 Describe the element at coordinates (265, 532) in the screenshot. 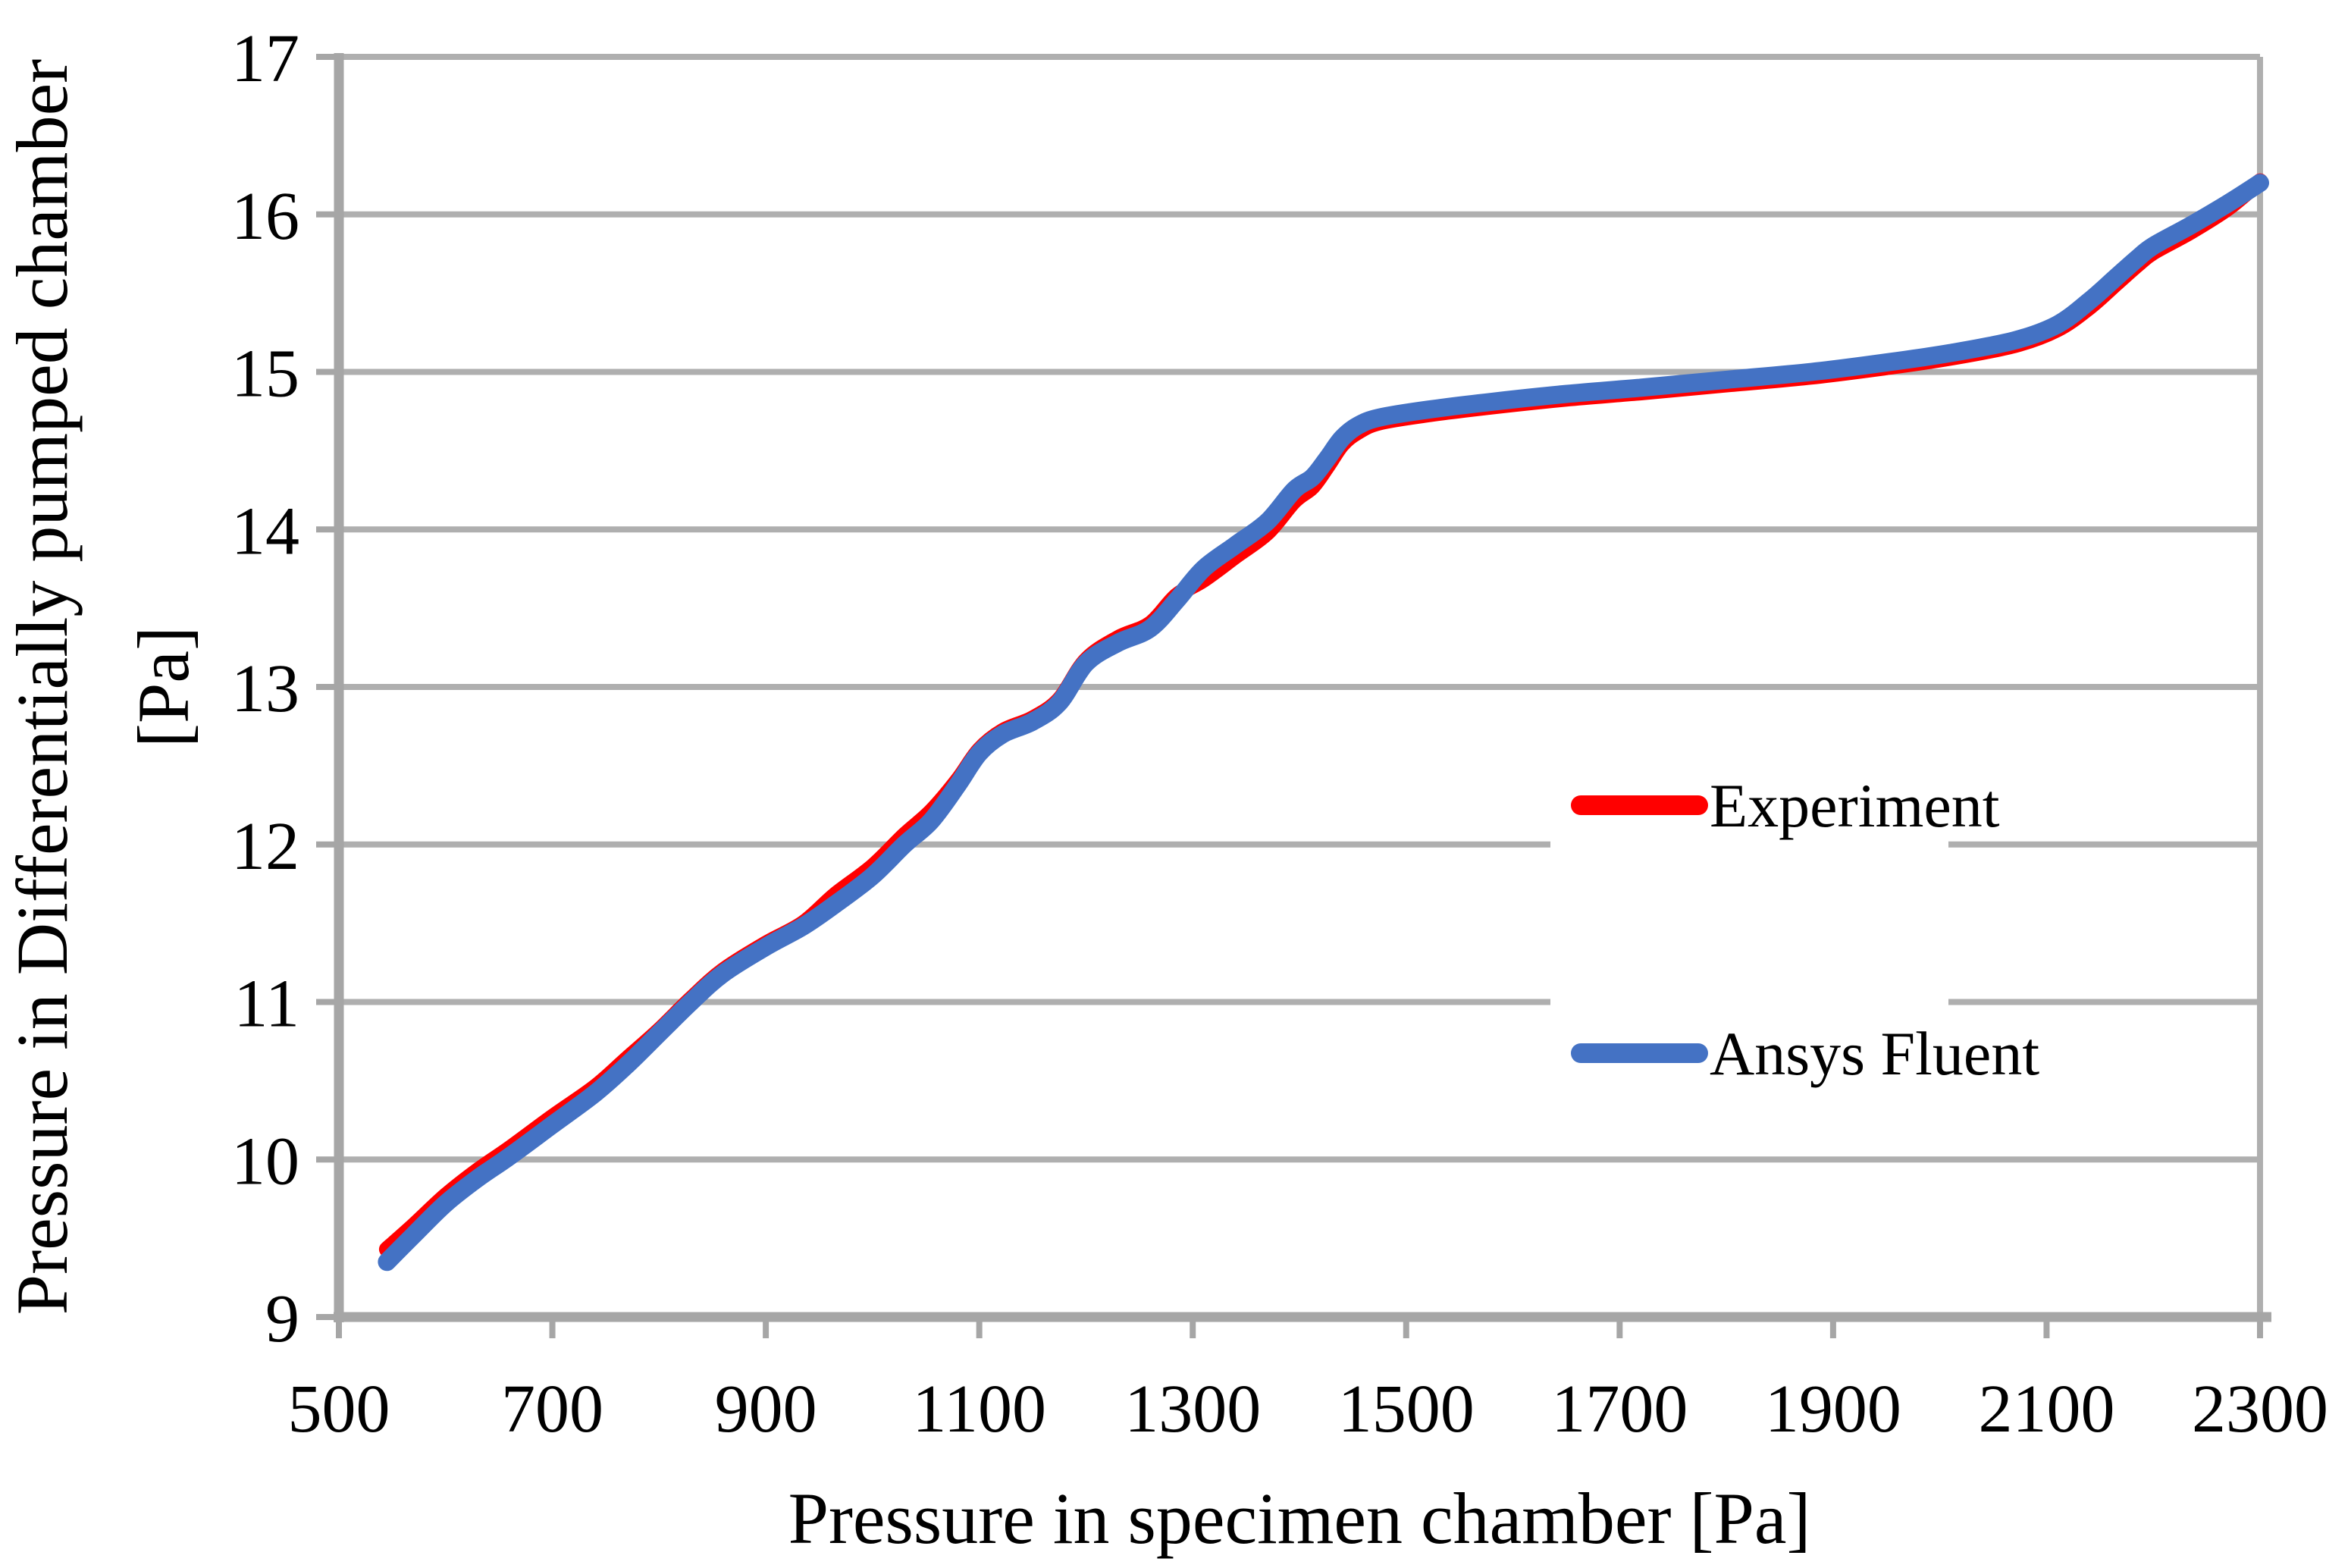

I see `y-tick-label-14: 14` at that location.